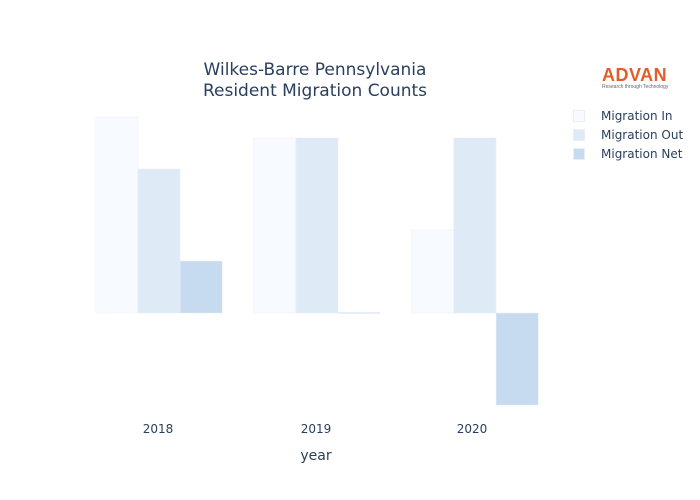 The width and height of the screenshot is (700, 500). I want to click on chart-title-line-2: Resident Migration Counts, so click(315, 91).